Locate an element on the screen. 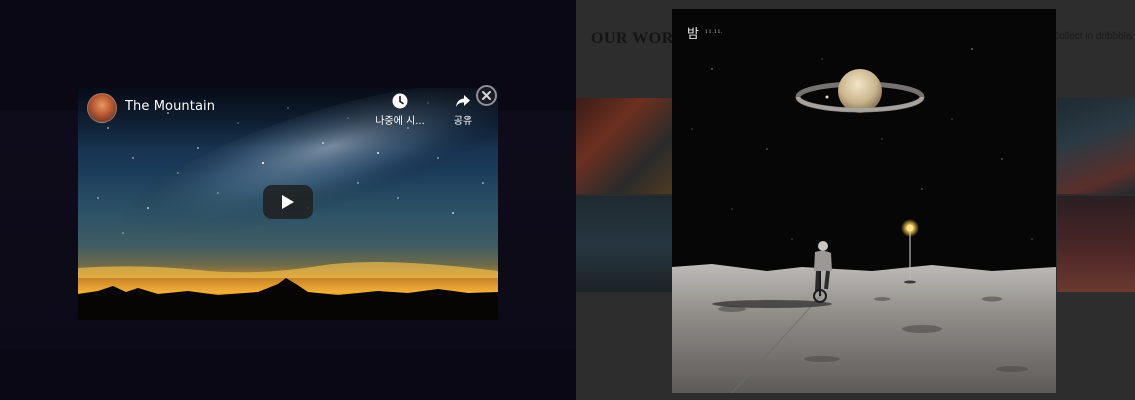 The height and width of the screenshot is (400, 1135). share-label: 공유 is located at coordinates (463, 121).